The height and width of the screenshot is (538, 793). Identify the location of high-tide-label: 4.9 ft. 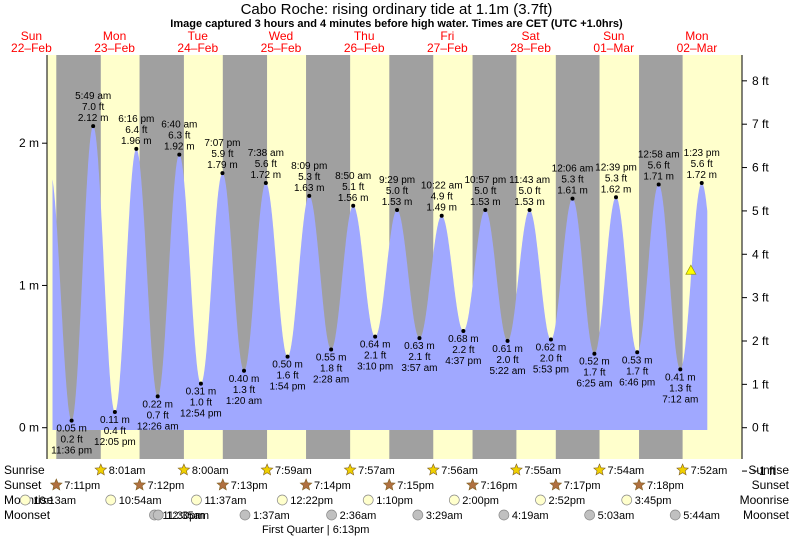
(442, 197).